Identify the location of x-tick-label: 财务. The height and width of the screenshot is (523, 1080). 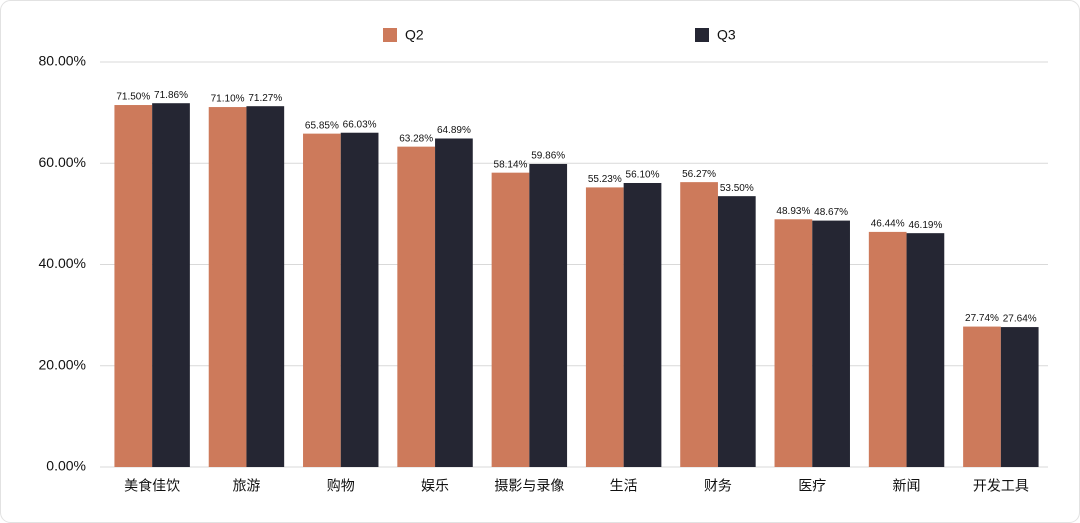
(718, 486).